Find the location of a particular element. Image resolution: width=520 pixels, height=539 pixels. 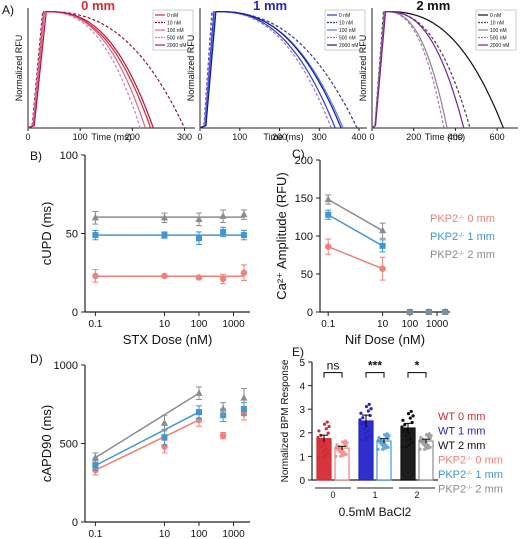

legend-label: PKP2-/- 0 mm is located at coordinates (470, 461).